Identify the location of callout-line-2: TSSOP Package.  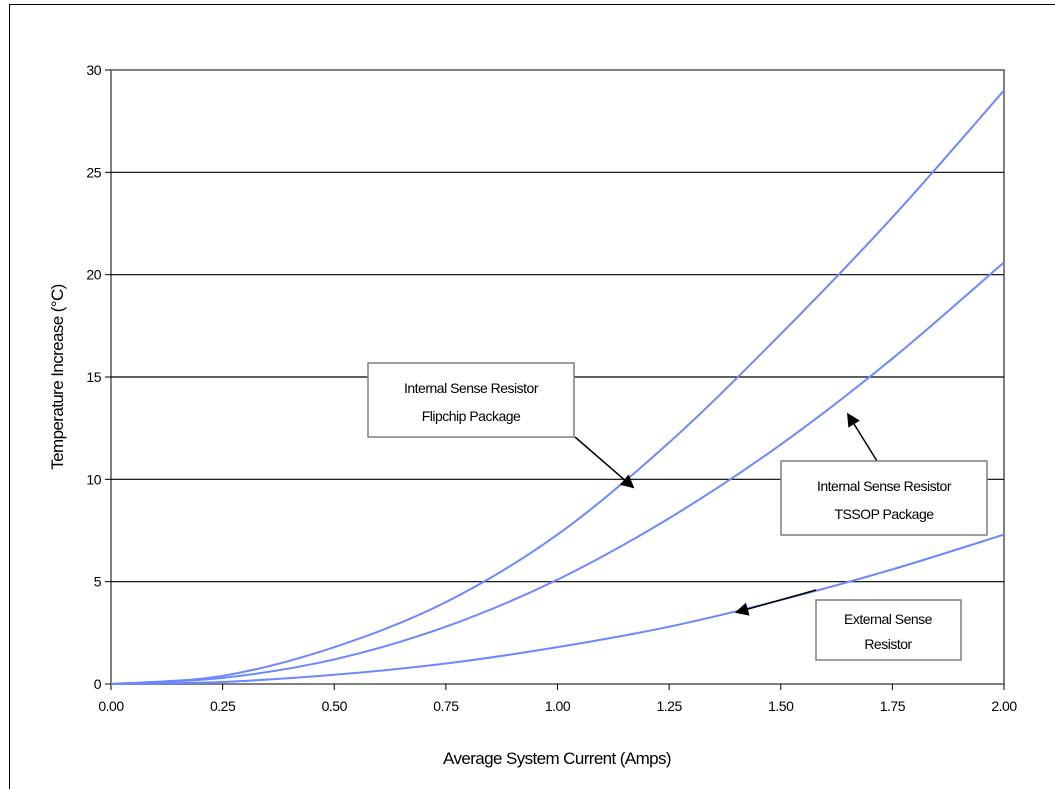
(884, 514).